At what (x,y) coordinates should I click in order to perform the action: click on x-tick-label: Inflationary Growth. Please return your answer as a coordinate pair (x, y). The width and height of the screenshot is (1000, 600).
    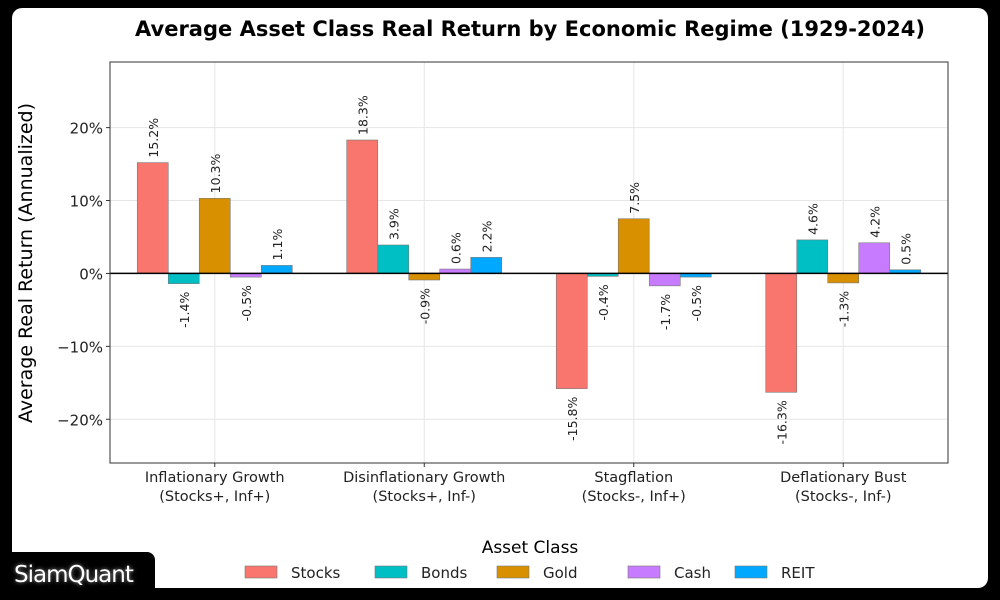
    Looking at the image, I should click on (215, 478).